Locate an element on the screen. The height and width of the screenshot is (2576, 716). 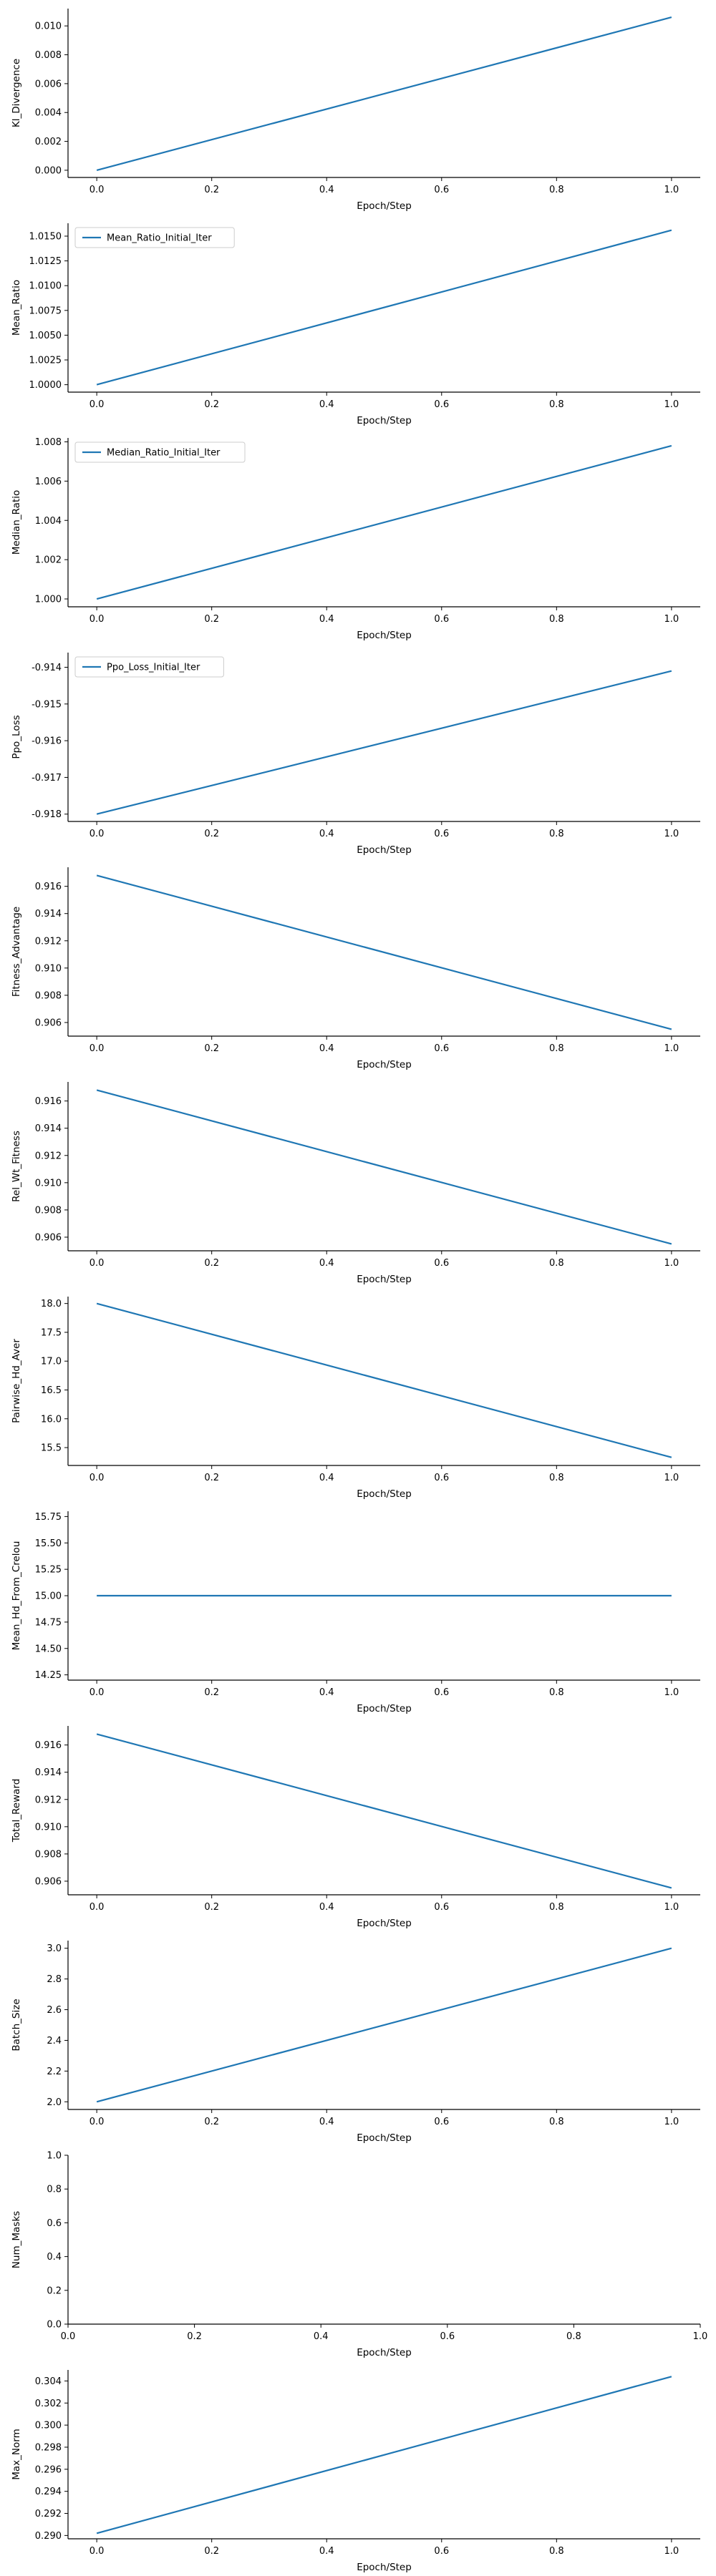
y-tick-label: 2.4 is located at coordinates (54, 2041).